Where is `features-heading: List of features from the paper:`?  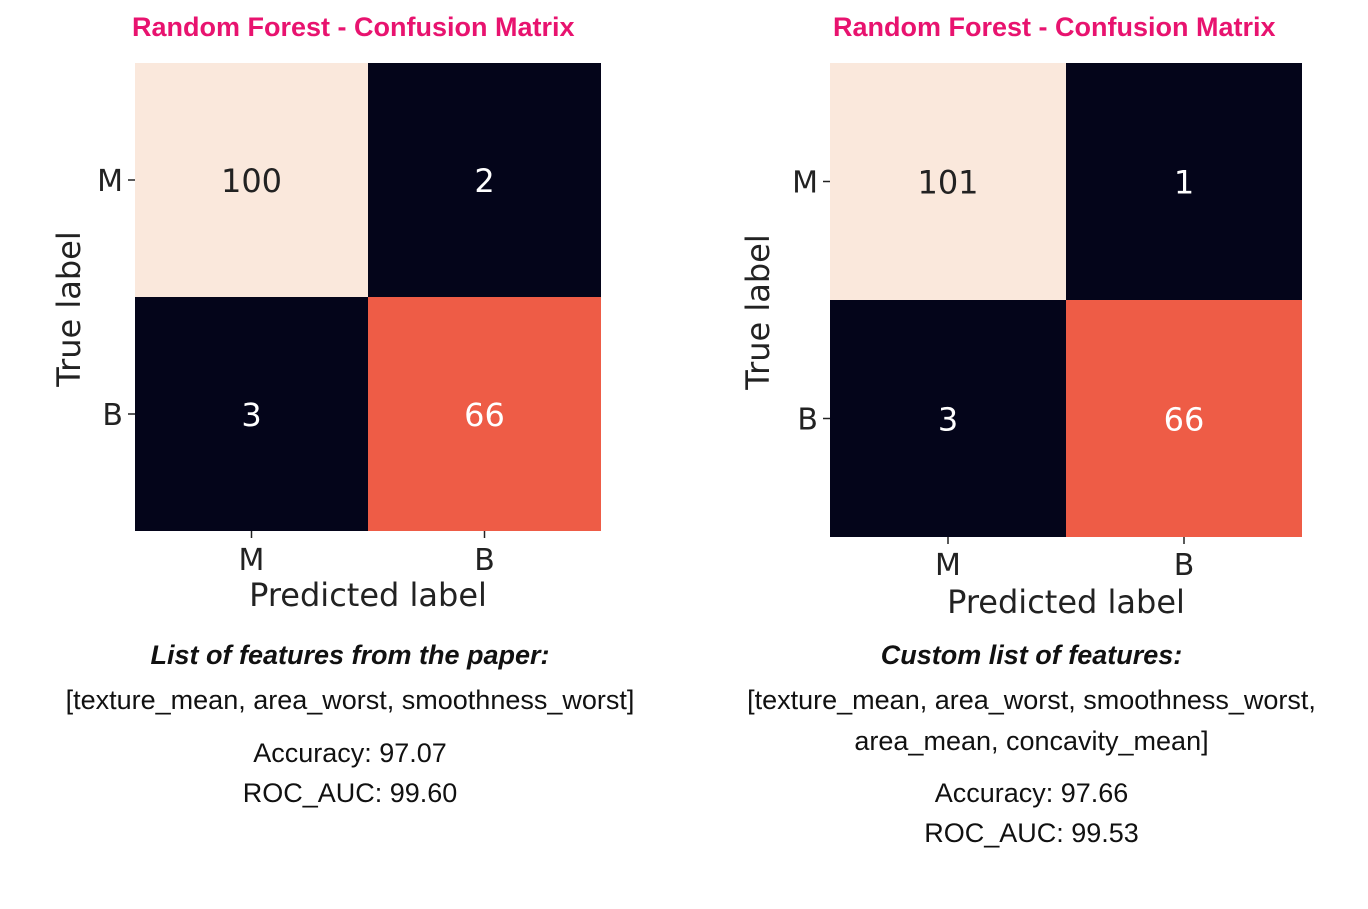 features-heading: List of features from the paper: is located at coordinates (350, 655).